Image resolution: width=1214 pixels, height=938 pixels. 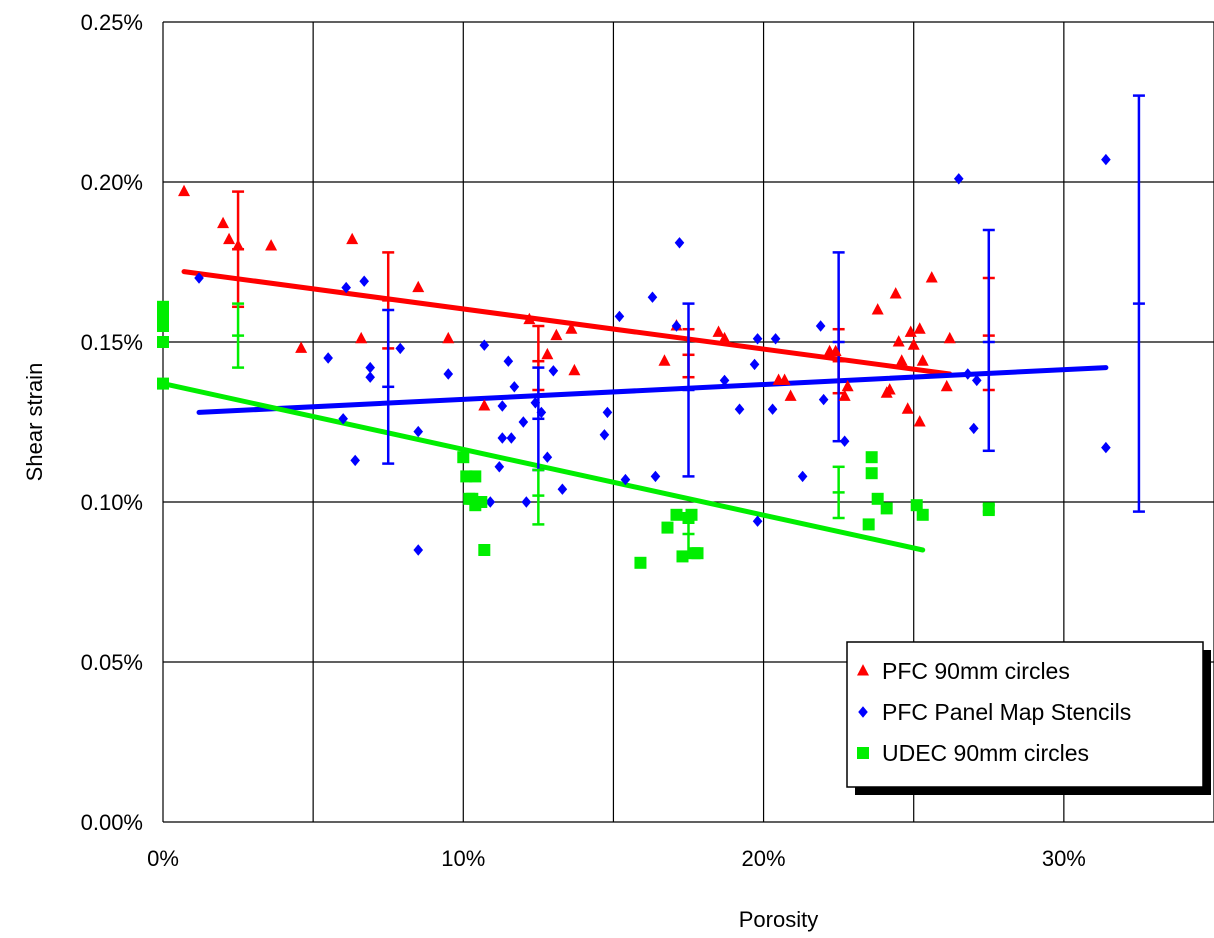 What do you see at coordinates (1025, 714) in the screenshot?
I see `legend-box` at bounding box center [1025, 714].